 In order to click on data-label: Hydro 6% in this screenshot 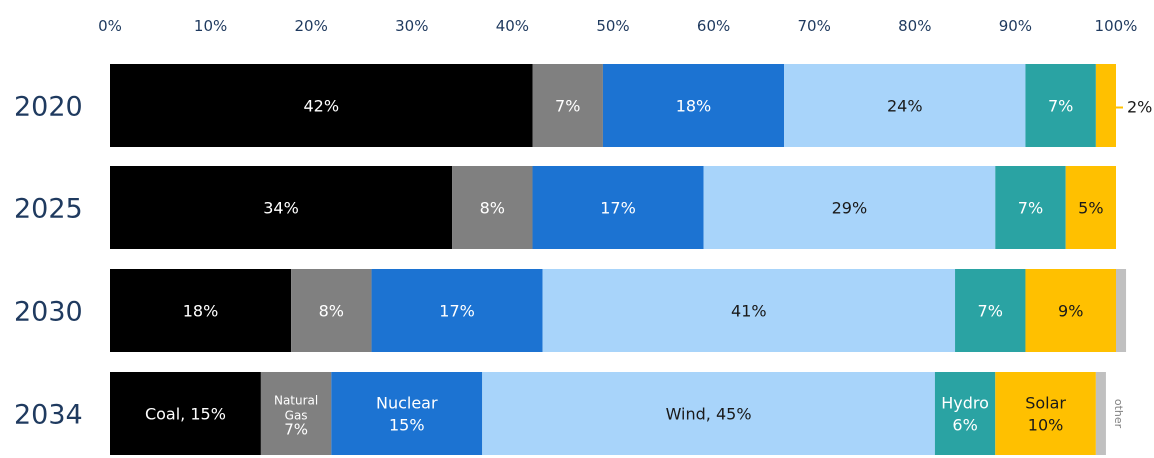, I will do `click(965, 414)`.